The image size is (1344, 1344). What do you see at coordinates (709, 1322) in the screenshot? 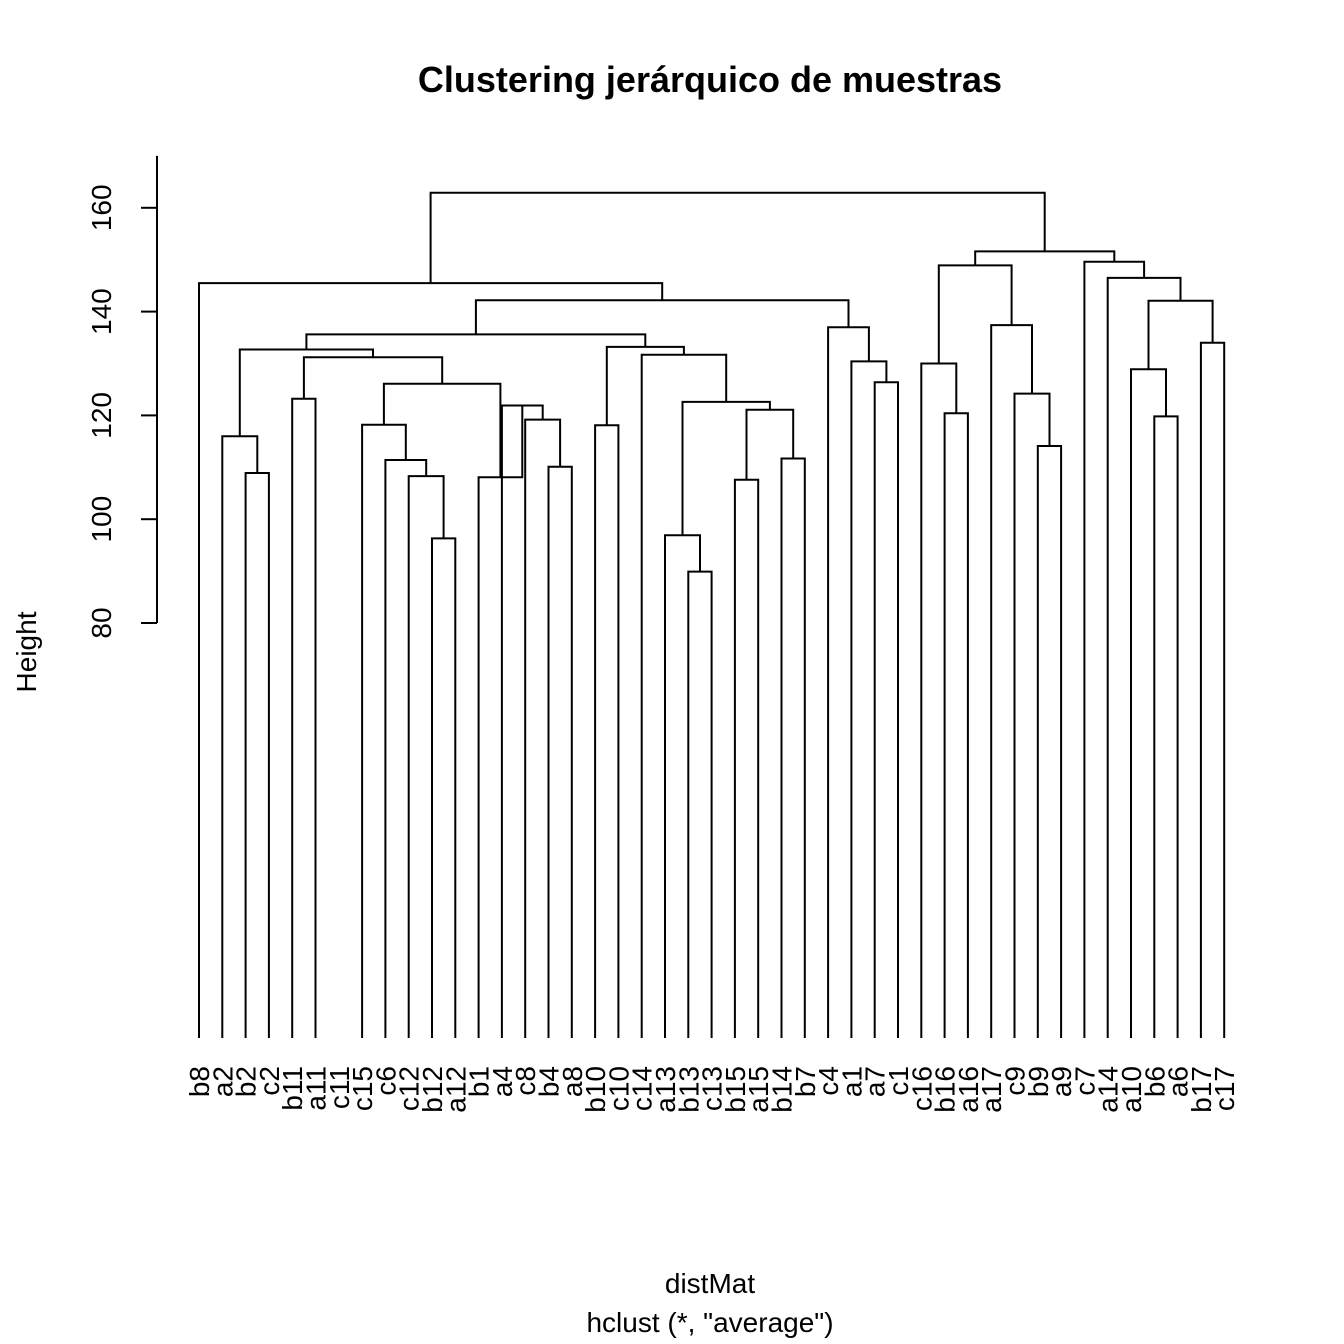
I see `x-axis-sublabel: hclust (*, "average")` at bounding box center [709, 1322].